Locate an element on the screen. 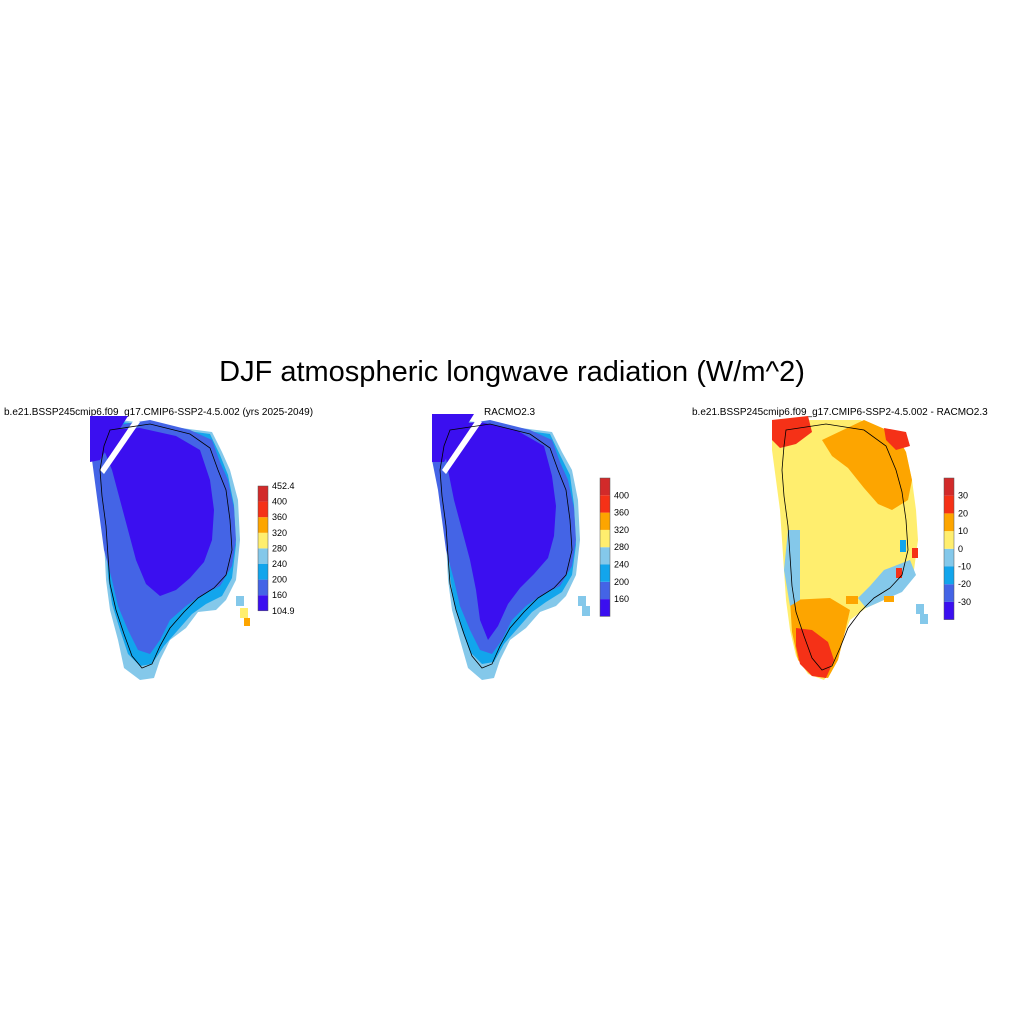 Image resolution: width=1024 pixels, height=1024 pixels. map-racmo-nw-gap is located at coordinates (462, 447).